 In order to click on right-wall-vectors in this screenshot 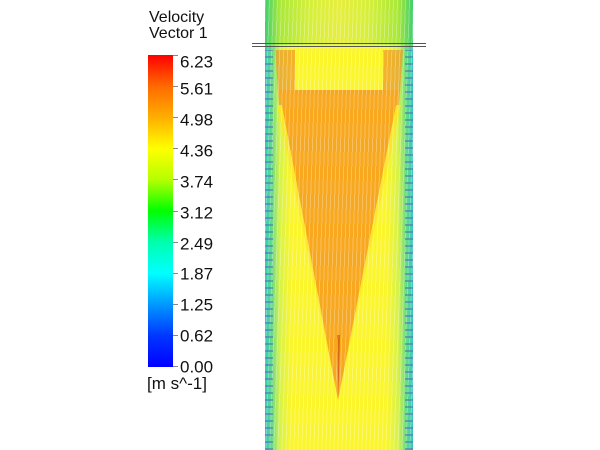, I will do `click(409, 250)`.